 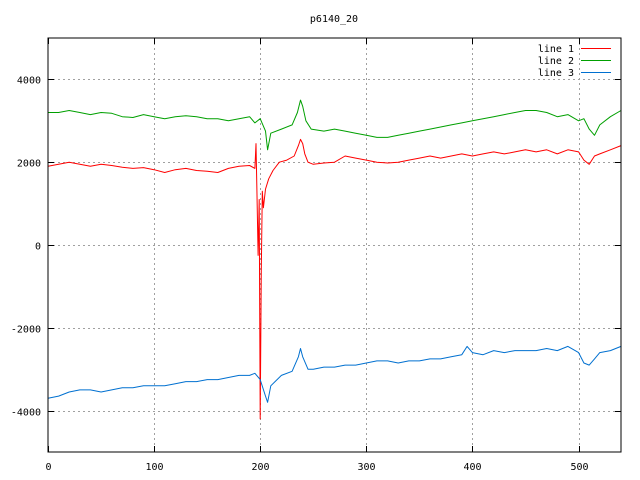 What do you see at coordinates (29, 164) in the screenshot?
I see `y-tick-label: 2000` at bounding box center [29, 164].